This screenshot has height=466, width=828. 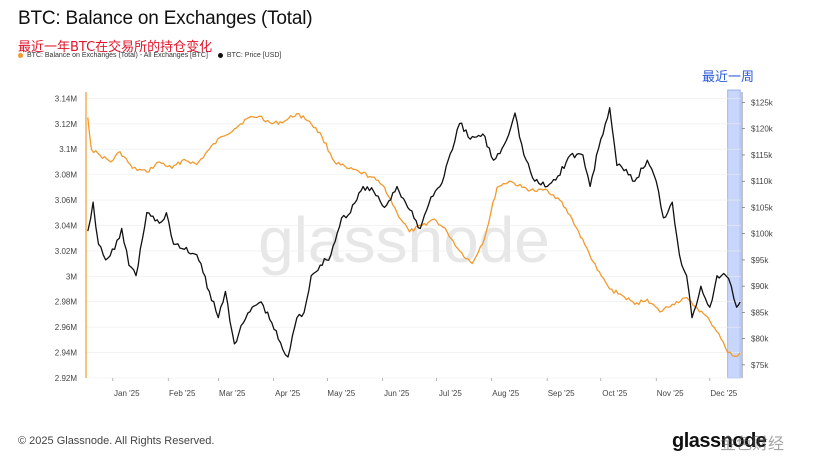 What do you see at coordinates (760, 260) in the screenshot?
I see `right-tick-label: $95k` at bounding box center [760, 260].